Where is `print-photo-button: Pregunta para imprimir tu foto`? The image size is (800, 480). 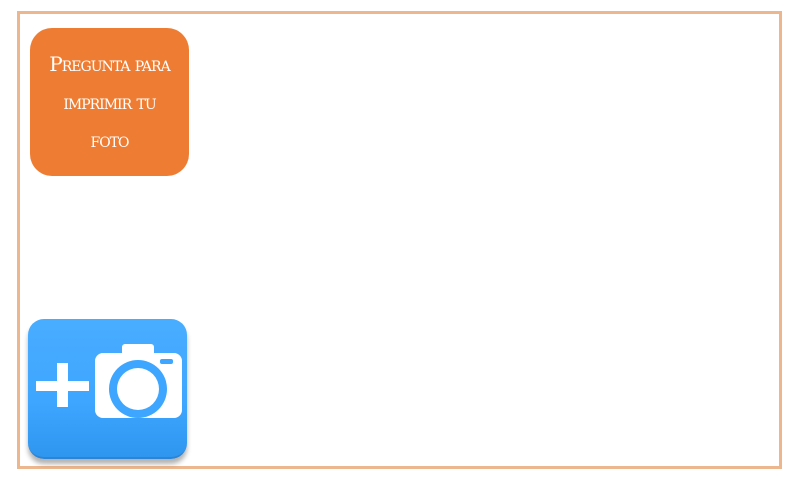 print-photo-button: Pregunta para imprimir tu foto is located at coordinates (109, 102).